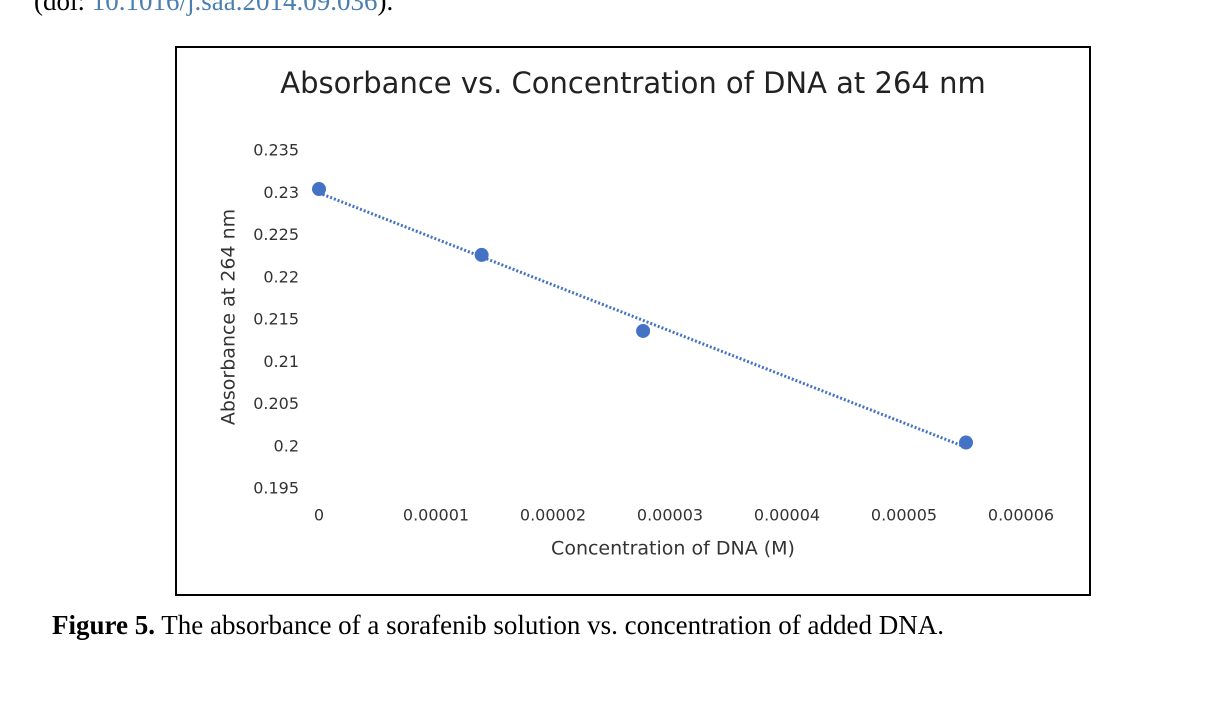  Describe the element at coordinates (319, 515) in the screenshot. I see `x-tick-label: 0` at that location.